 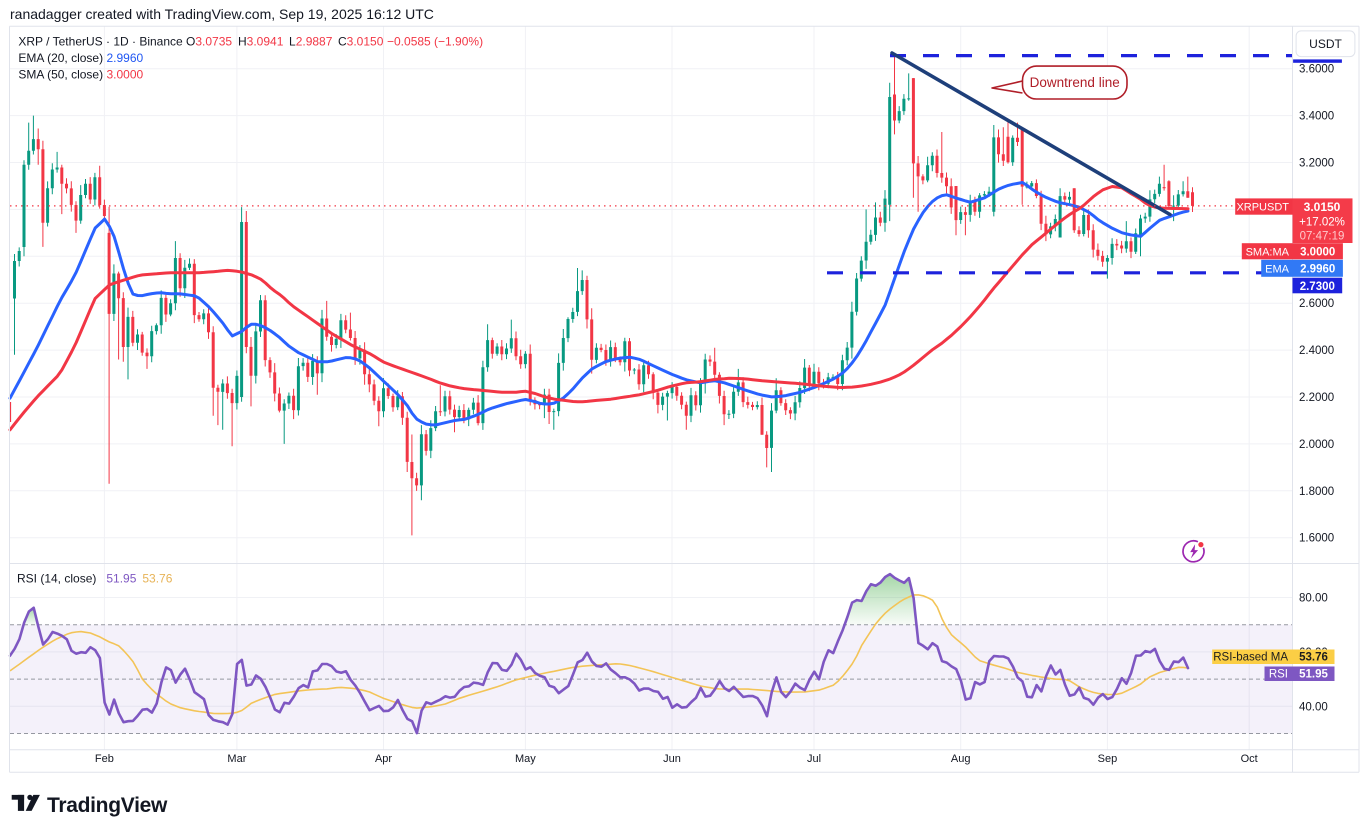 I want to click on svg-text: 1.8000, so click(x=1316, y=492).